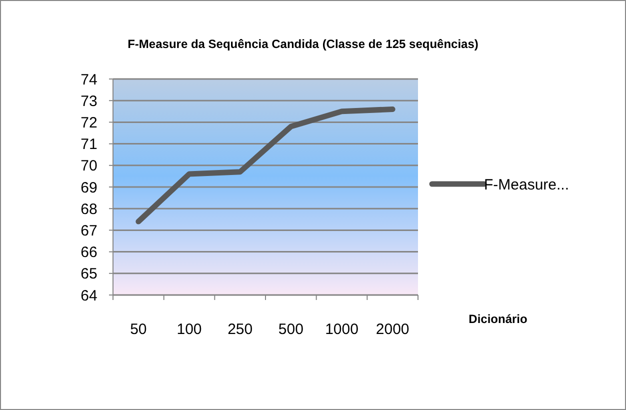  Describe the element at coordinates (291, 329) in the screenshot. I see `x-tick-label: 500` at that location.